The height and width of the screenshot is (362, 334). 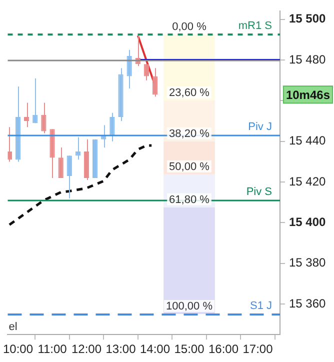 What do you see at coordinates (53, 349) in the screenshot?
I see `x-tick-label: 11:00` at bounding box center [53, 349].